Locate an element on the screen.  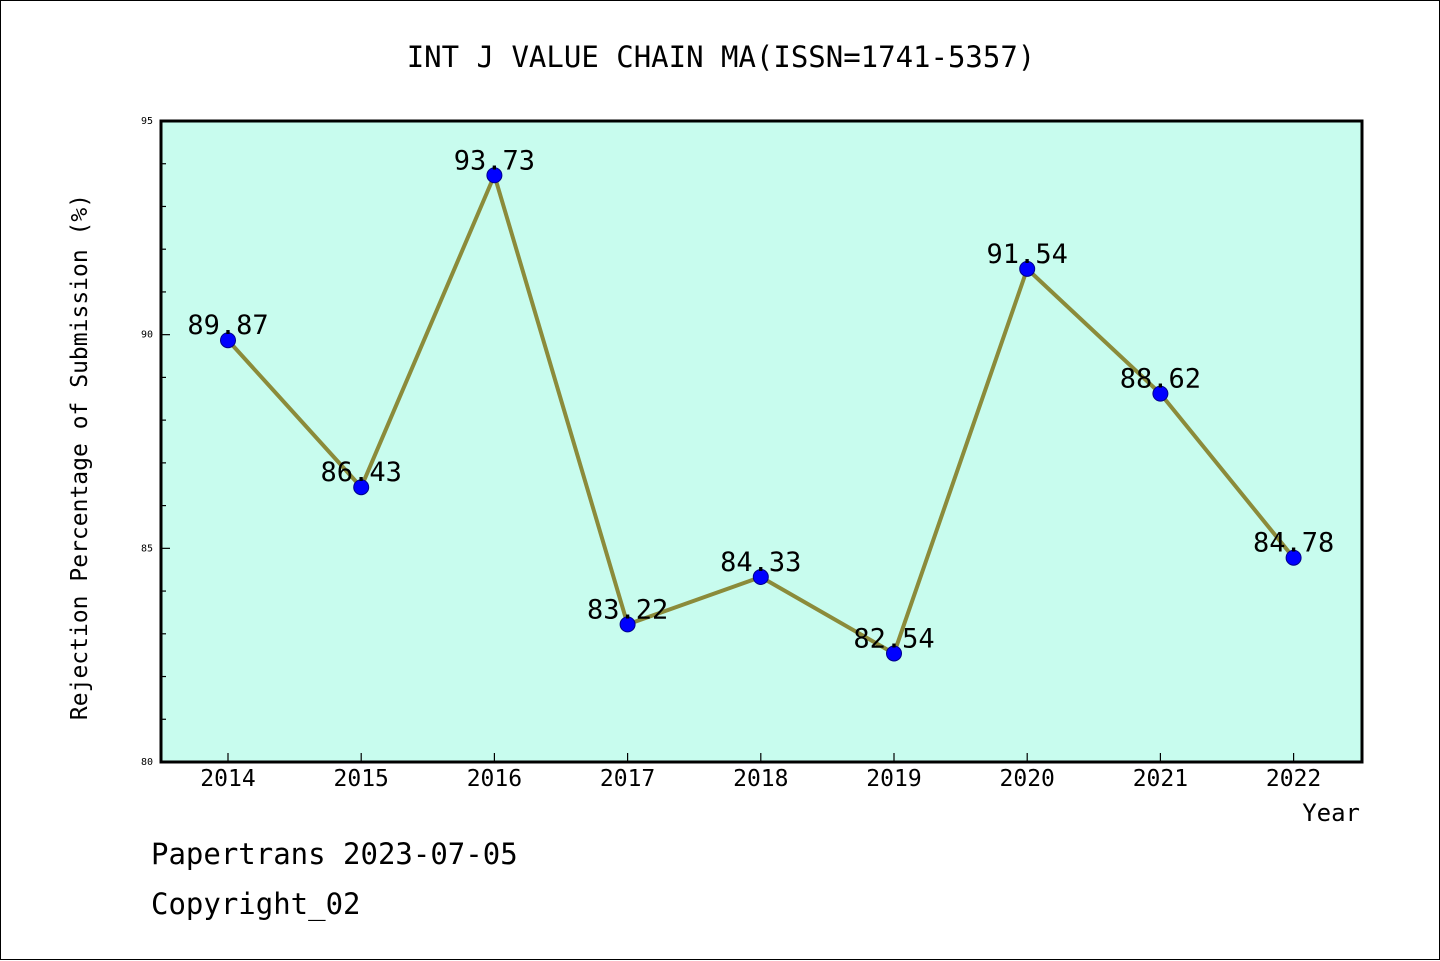
x-tick-label: 2018 is located at coordinates (760, 779).